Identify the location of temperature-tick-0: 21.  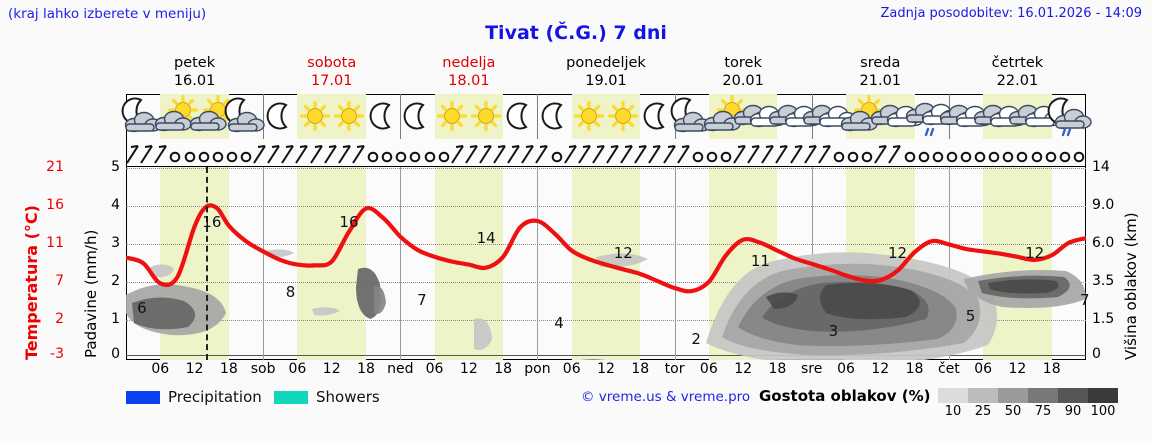
(55, 167).